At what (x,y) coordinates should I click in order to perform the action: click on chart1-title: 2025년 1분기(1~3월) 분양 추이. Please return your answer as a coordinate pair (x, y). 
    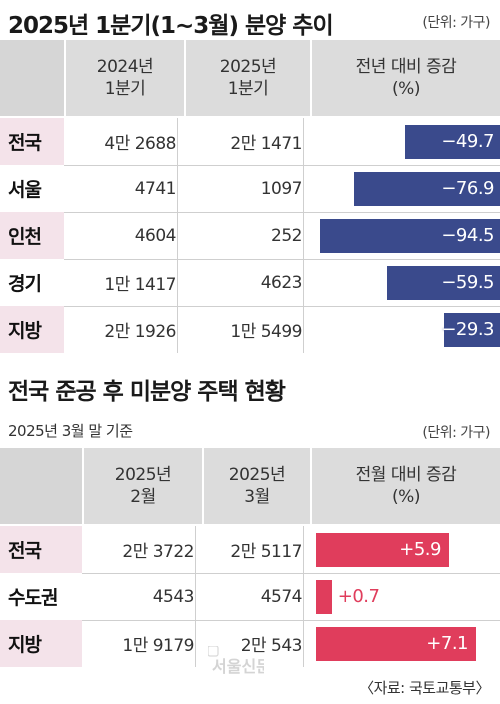
    Looking at the image, I should click on (171, 26).